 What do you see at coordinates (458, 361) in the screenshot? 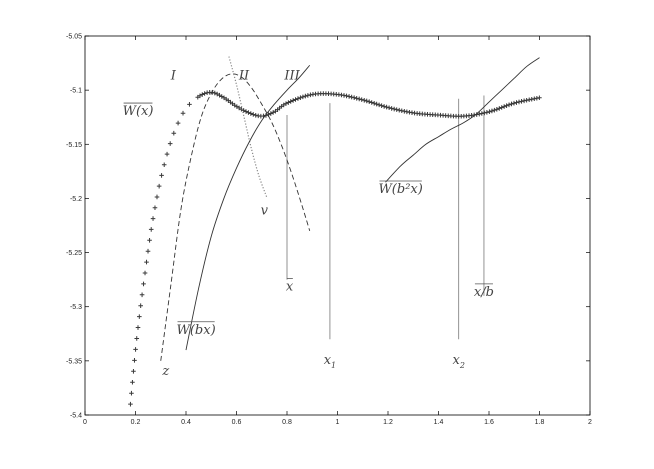
I see `annotation-label: x2` at bounding box center [458, 361].